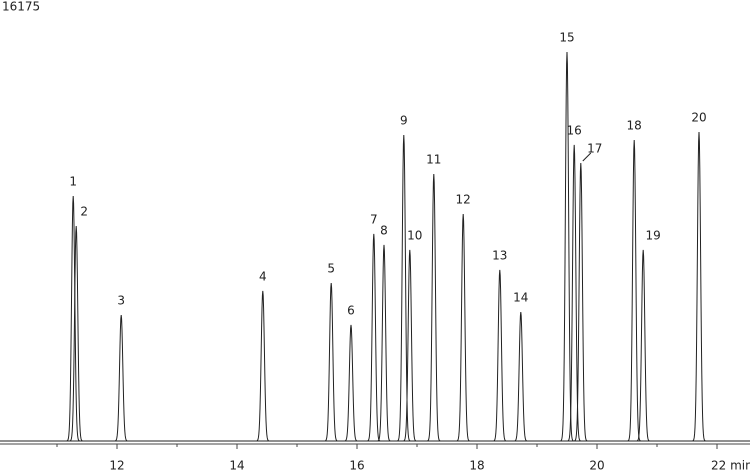 Image resolution: width=750 pixels, height=474 pixels. Describe the element at coordinates (574, 130) in the screenshot. I see `peak-label: 16` at that location.